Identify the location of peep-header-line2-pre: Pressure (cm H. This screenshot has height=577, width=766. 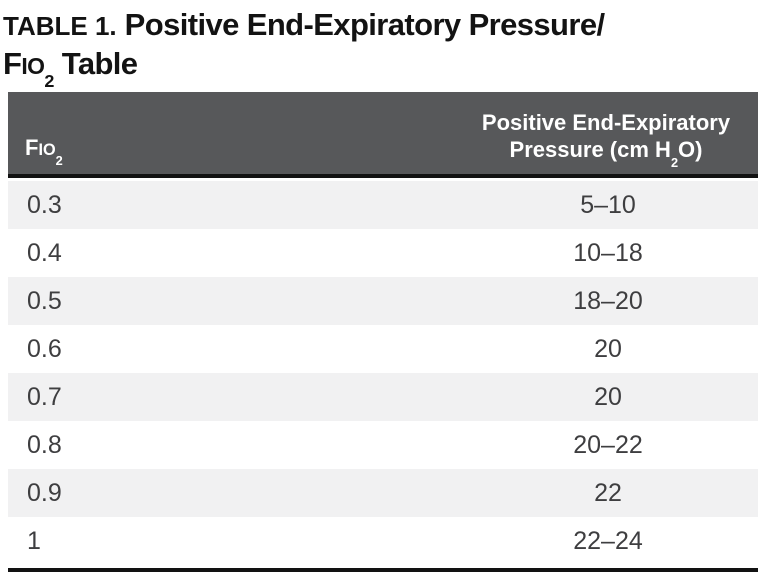
(590, 149).